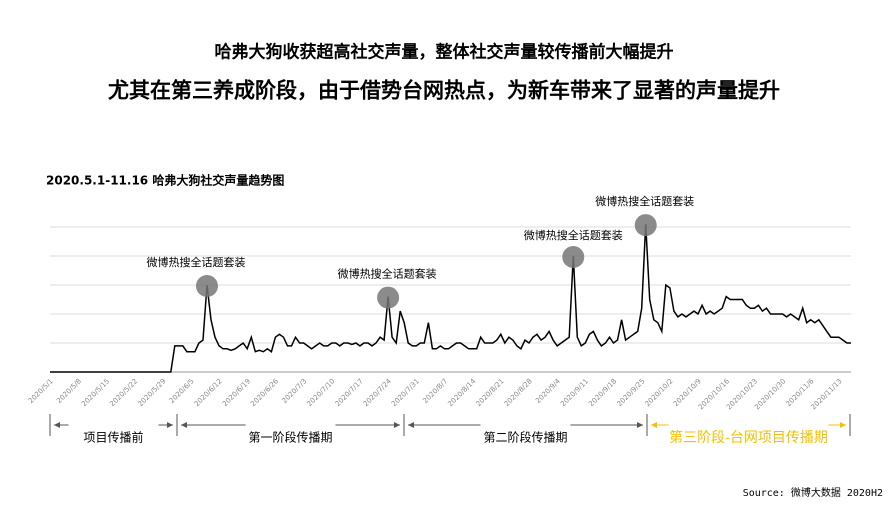  What do you see at coordinates (548, 391) in the screenshot?
I see `x-tick-label: 2020/9/4` at bounding box center [548, 391].